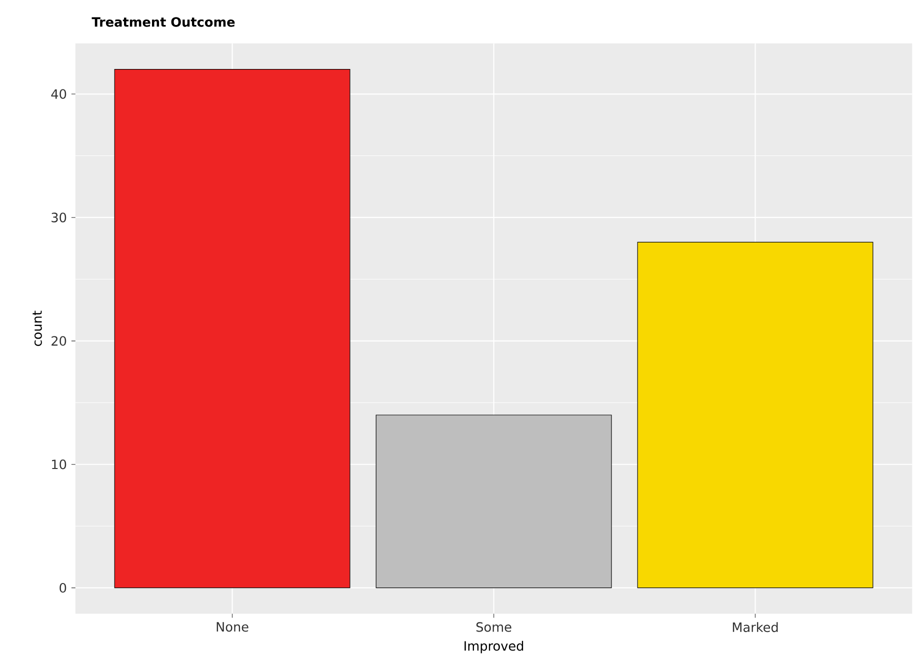  What do you see at coordinates (755, 627) in the screenshot?
I see `x-tick-label: Marked` at bounding box center [755, 627].